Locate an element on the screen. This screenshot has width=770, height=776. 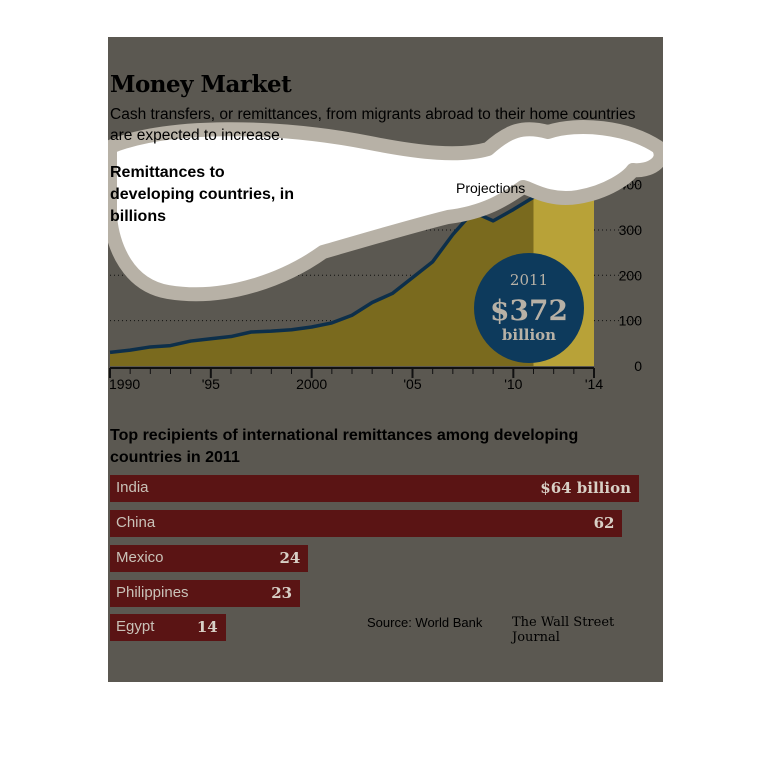
bar-category-label: Philippines is located at coordinates (152, 592).